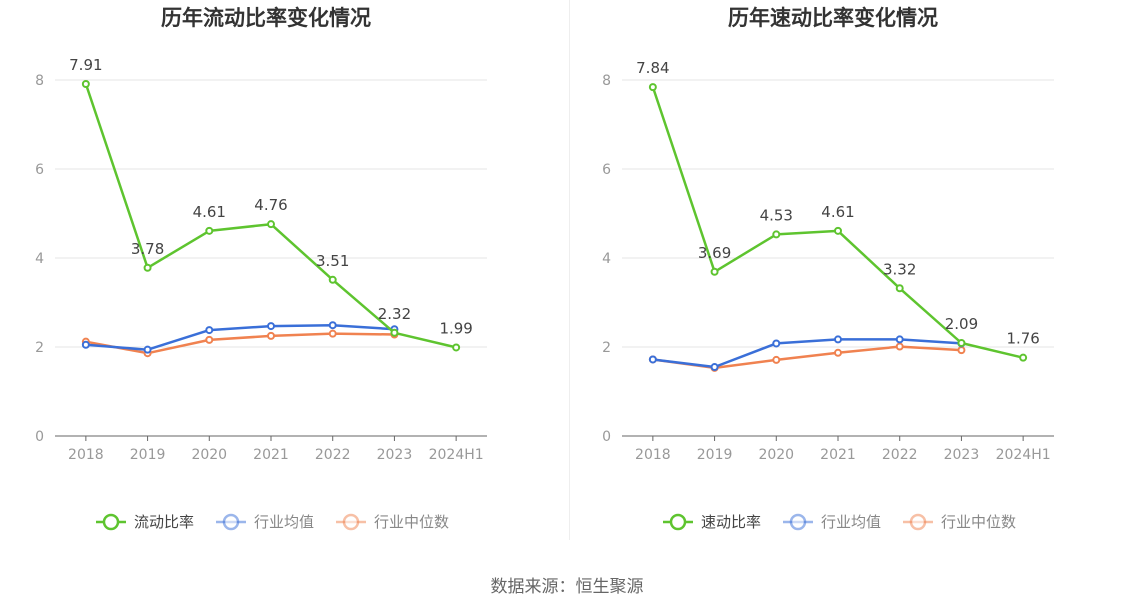  What do you see at coordinates (569, 270) in the screenshot?
I see `chart-divider` at bounding box center [569, 270].